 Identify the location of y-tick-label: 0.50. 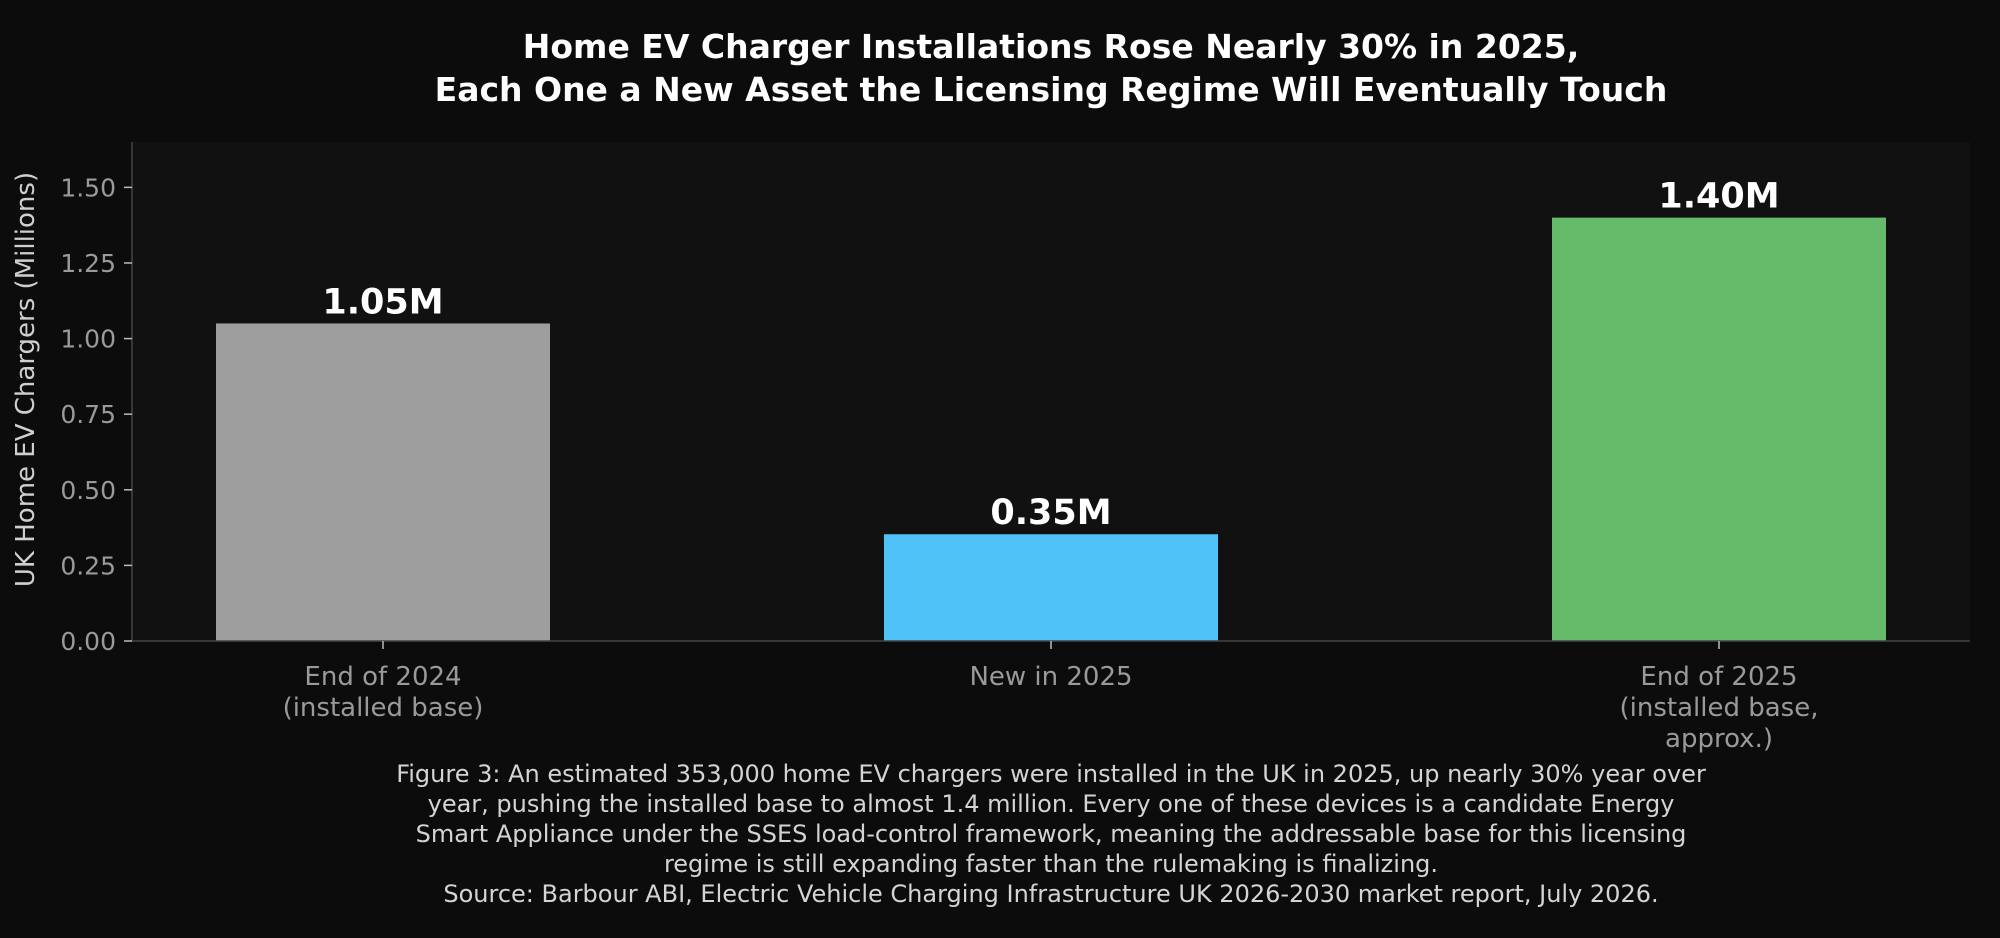
(88, 490).